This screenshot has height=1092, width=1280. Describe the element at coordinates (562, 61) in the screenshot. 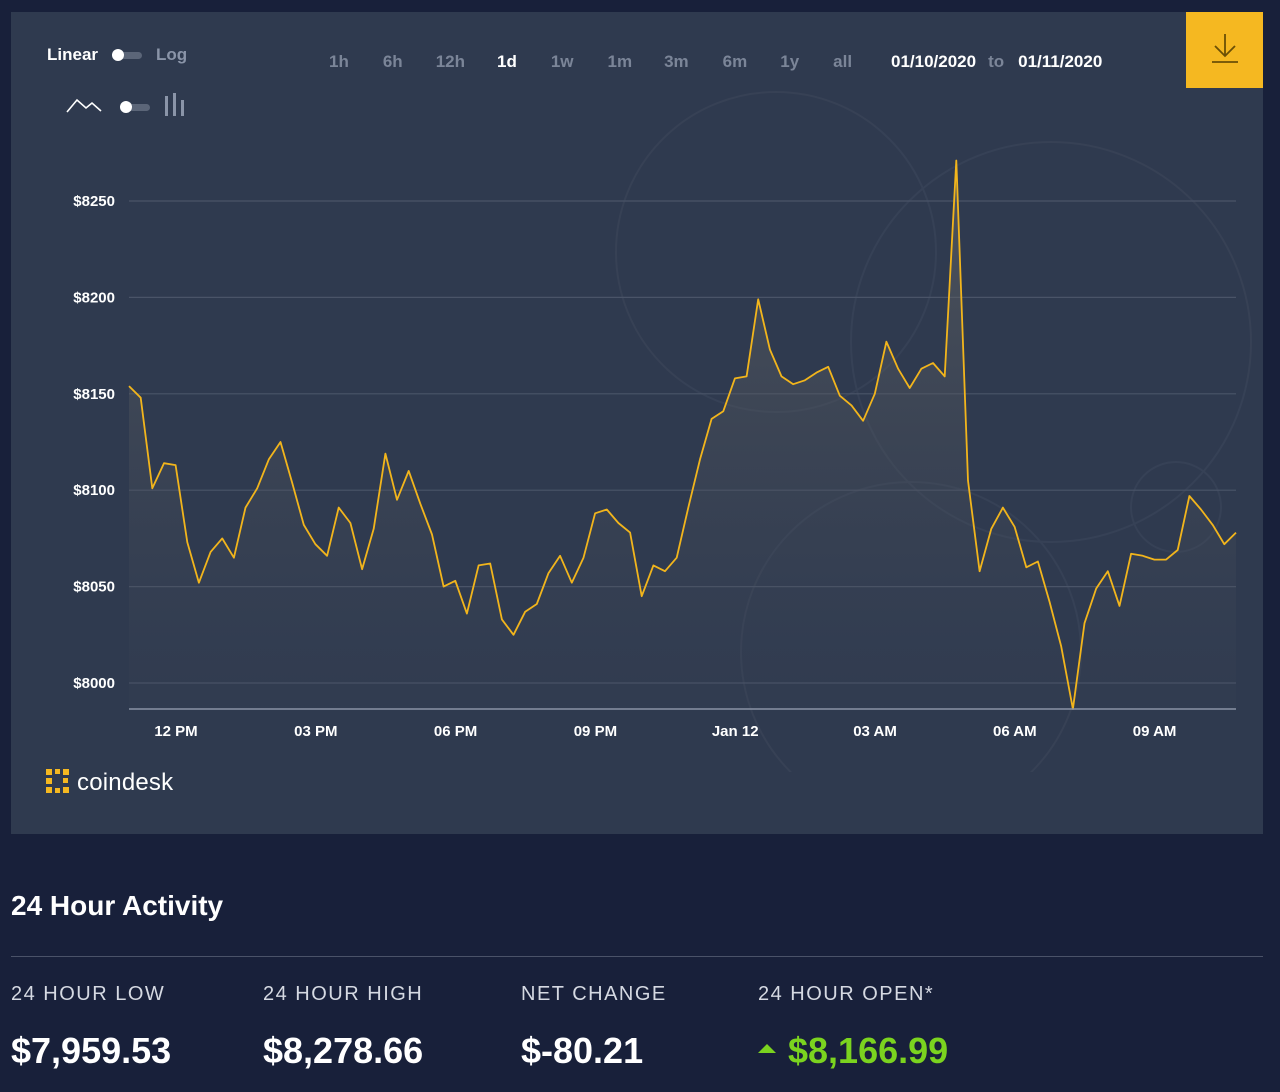

I see `range-tab-1w: 1w` at that location.